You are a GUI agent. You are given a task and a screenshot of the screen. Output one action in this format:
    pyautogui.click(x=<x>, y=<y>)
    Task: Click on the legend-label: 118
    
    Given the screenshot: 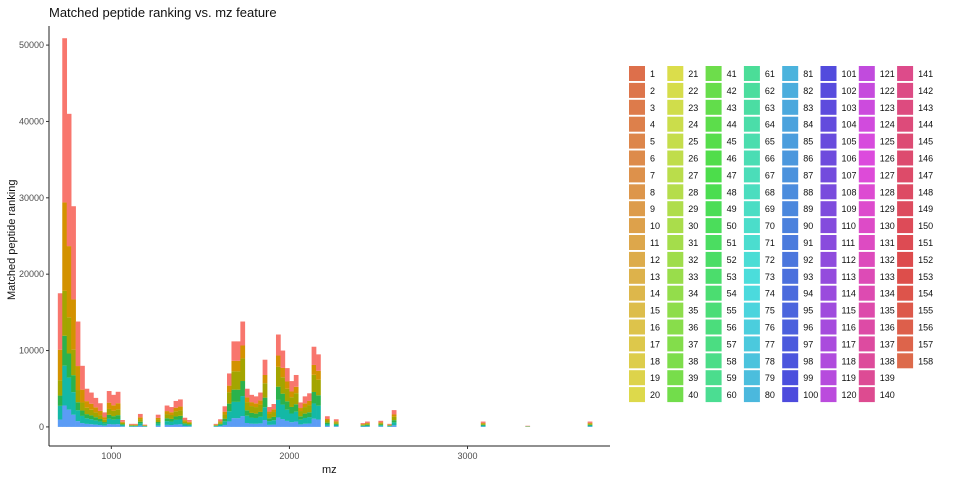 What is the action you would take?
    pyautogui.click(x=849, y=361)
    